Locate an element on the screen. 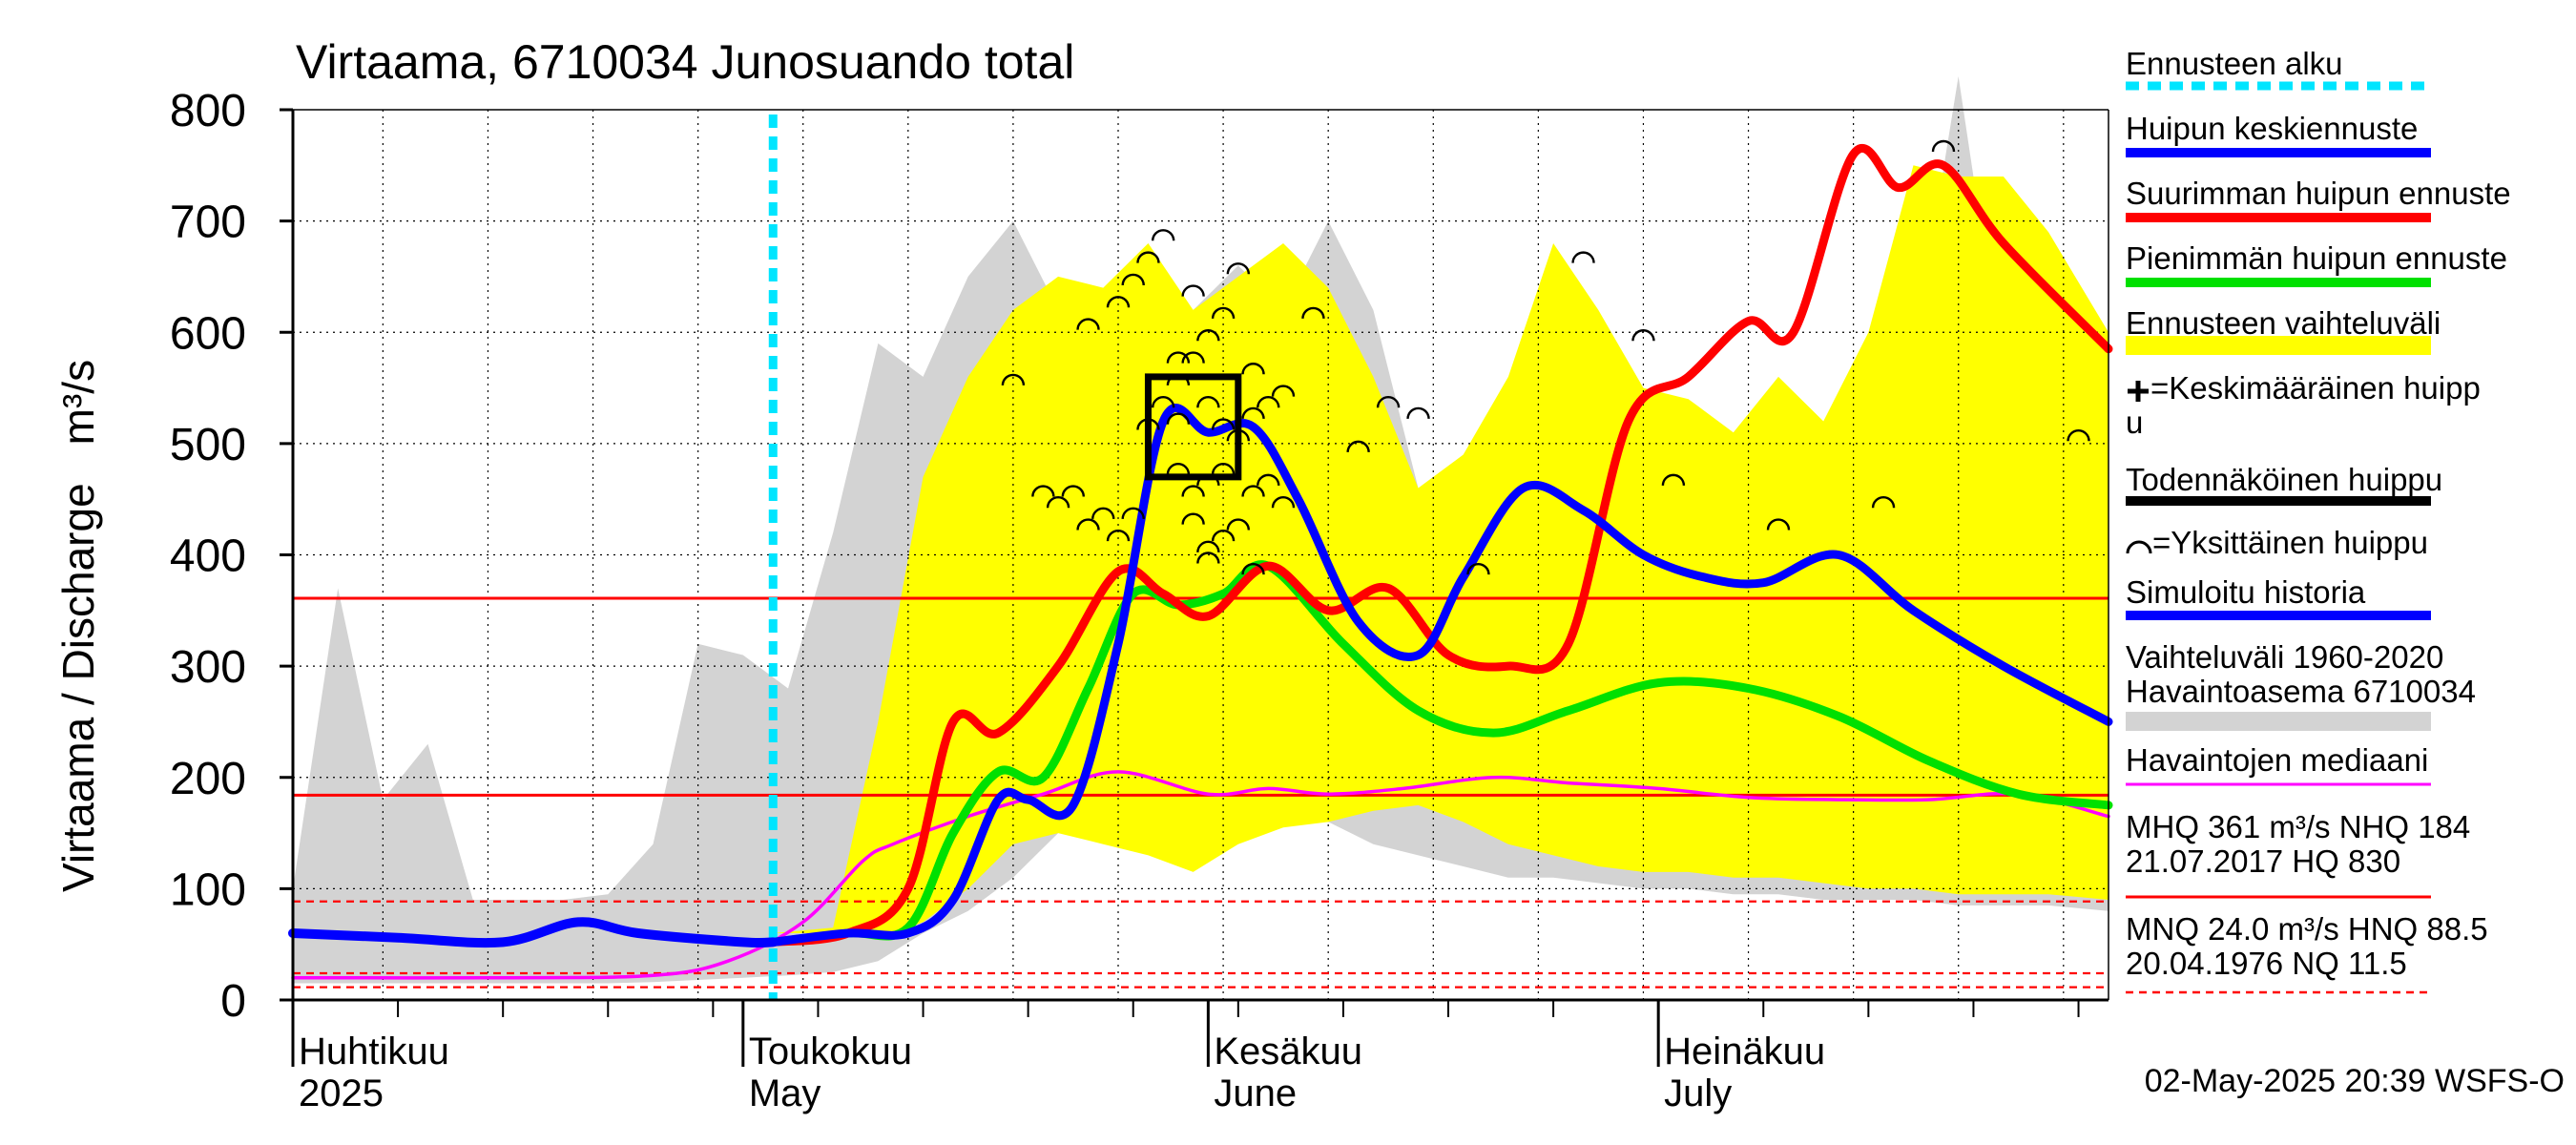 The width and height of the screenshot is (2576, 1145). legend-label: MHQ 361 m³/s NHQ 184 is located at coordinates (2298, 827).